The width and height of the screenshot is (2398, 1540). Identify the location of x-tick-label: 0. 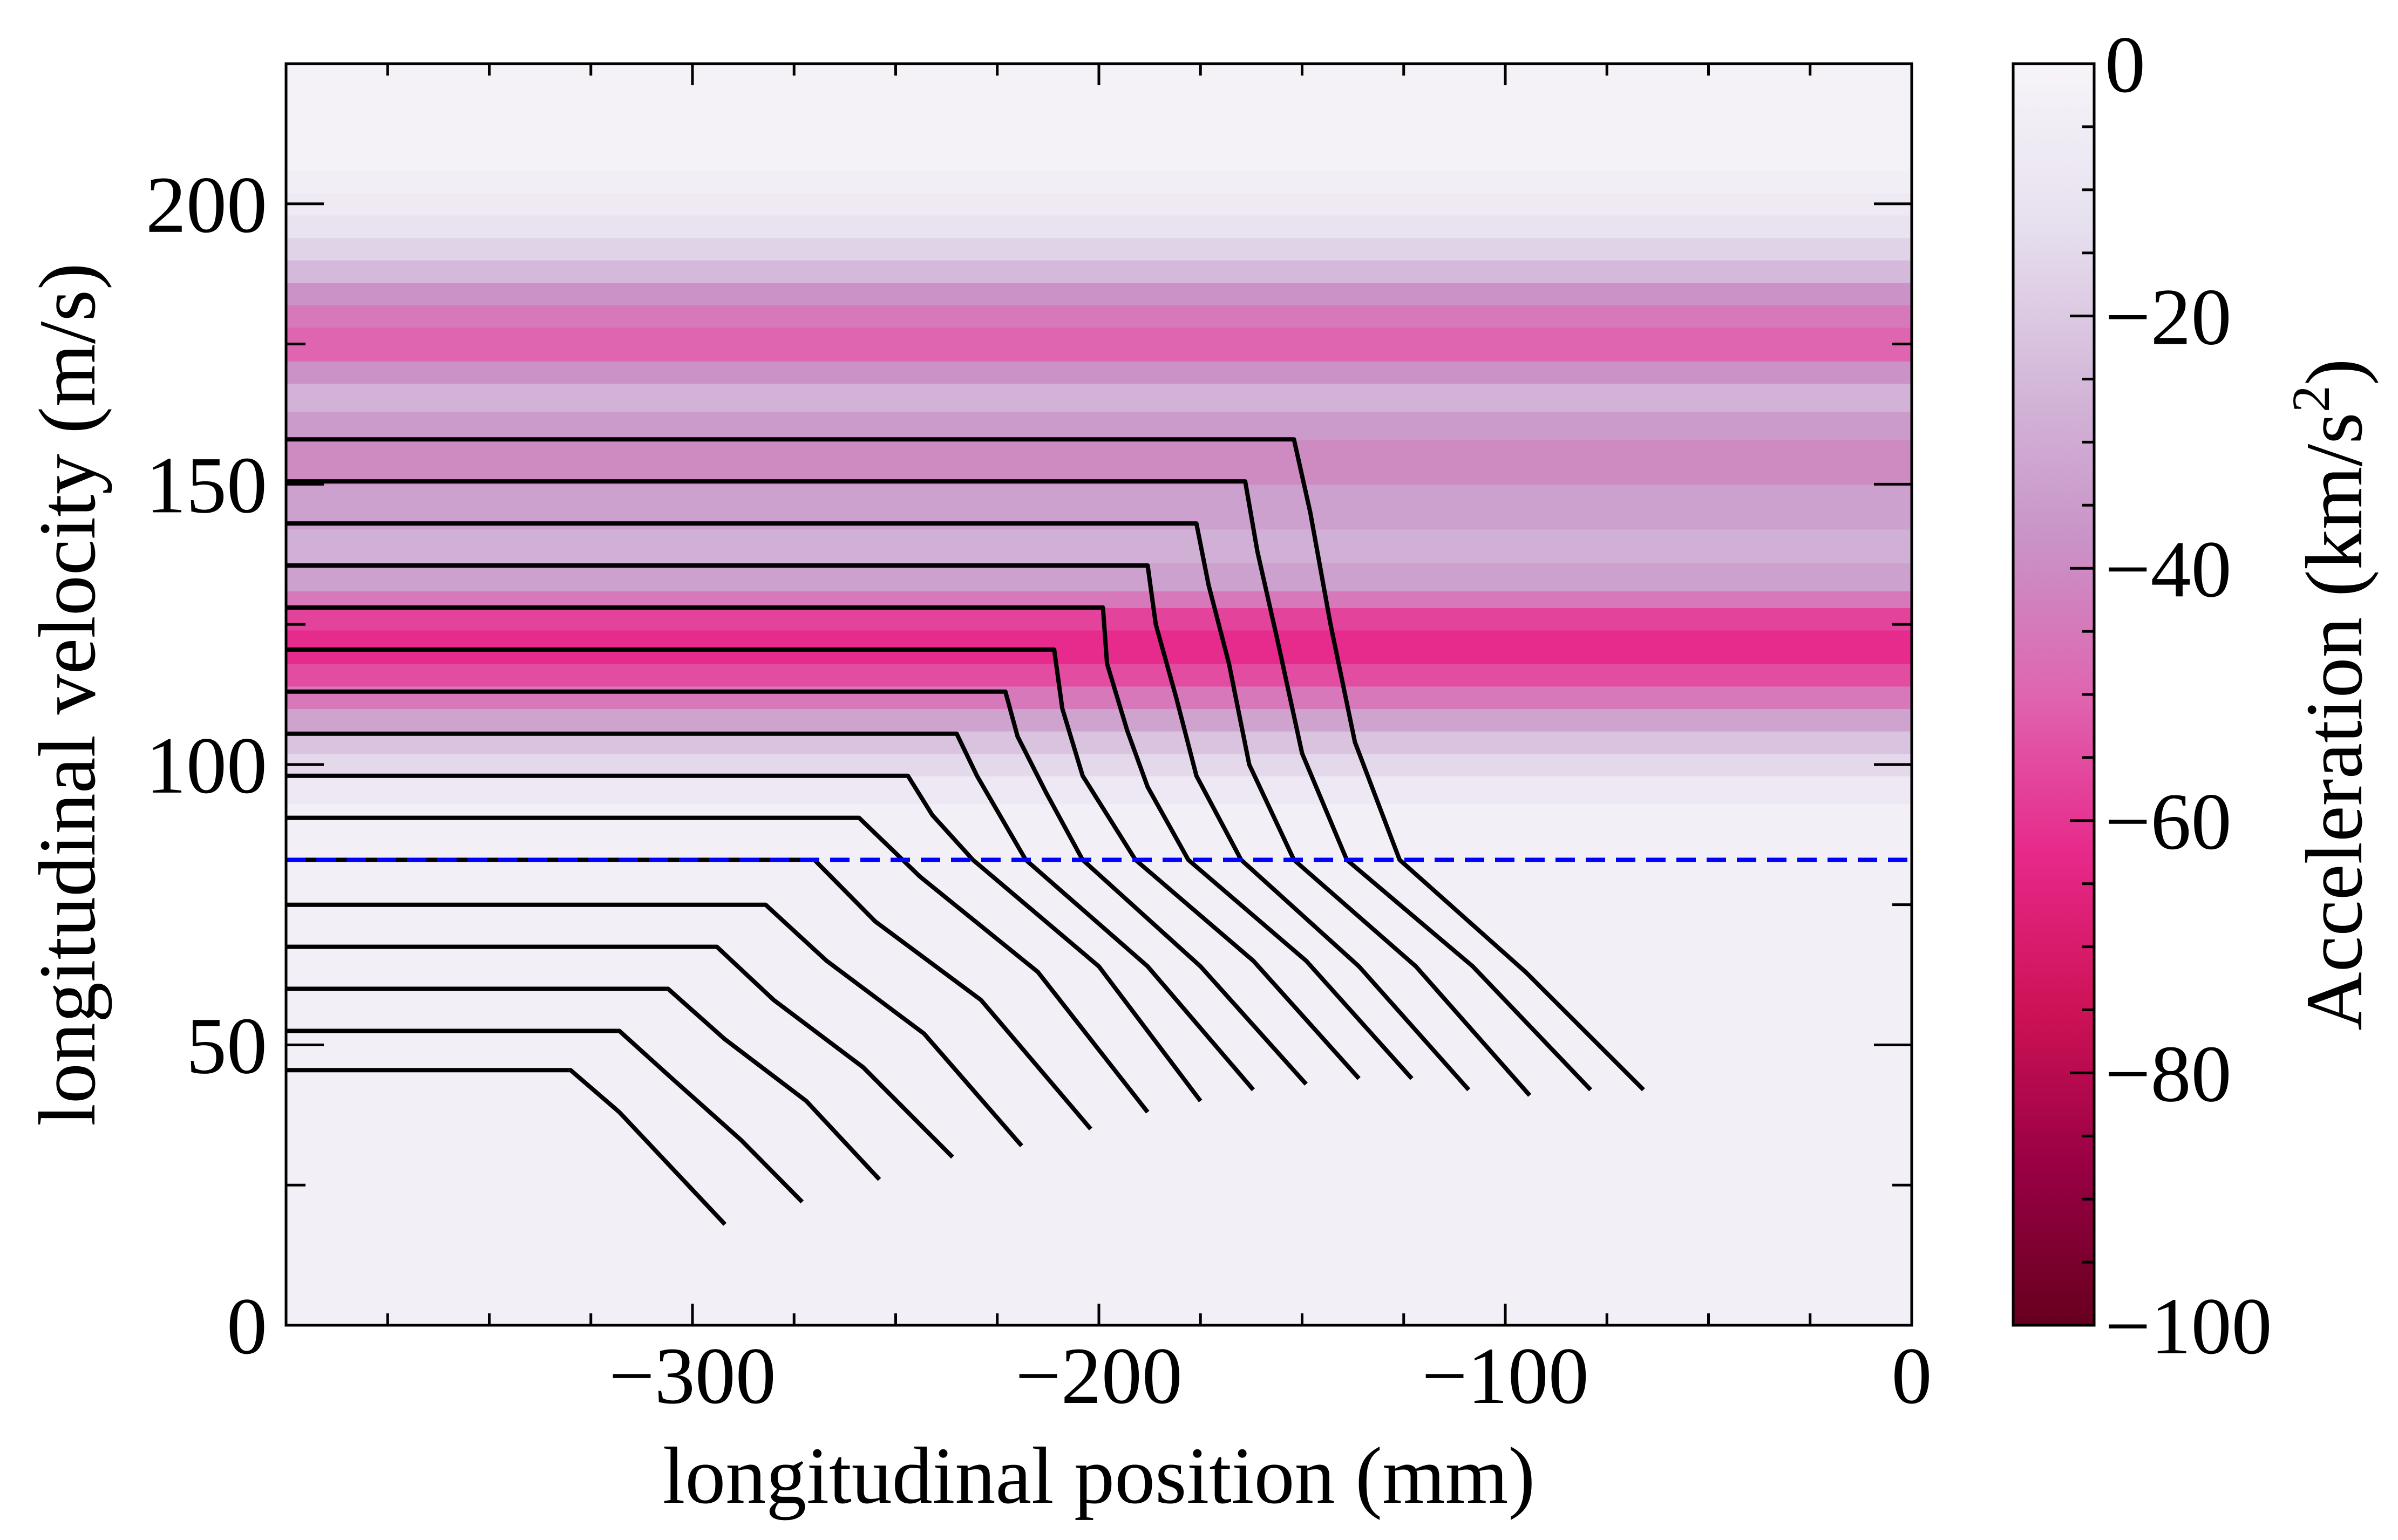
(1912, 1376).